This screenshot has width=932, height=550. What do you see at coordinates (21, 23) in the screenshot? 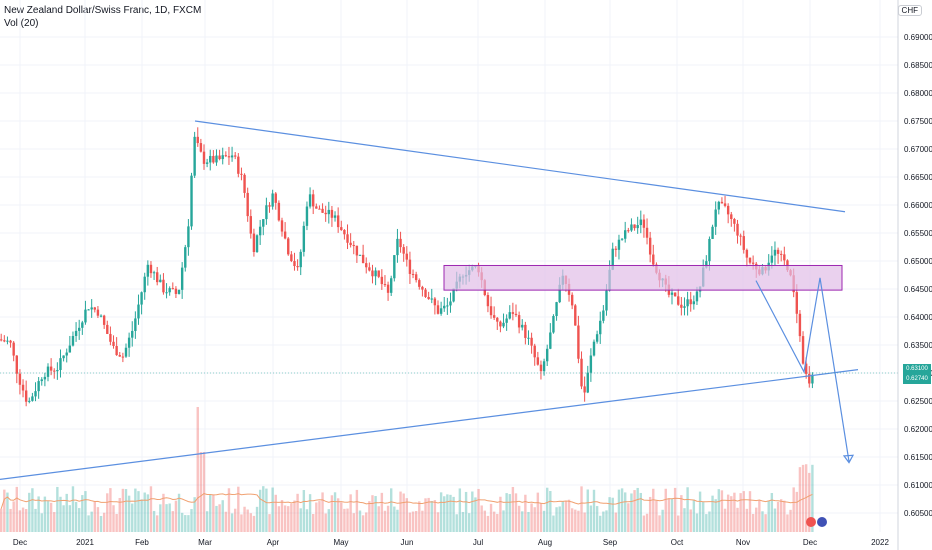
I see `volume-indicator-label: Vol (20)` at bounding box center [21, 23].